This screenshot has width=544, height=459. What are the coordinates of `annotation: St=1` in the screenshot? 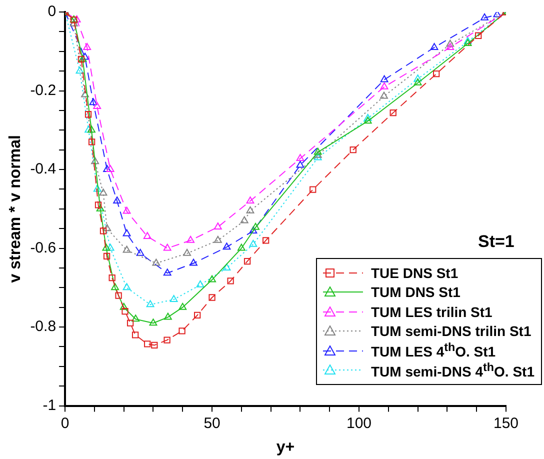 It's located at (496, 242).